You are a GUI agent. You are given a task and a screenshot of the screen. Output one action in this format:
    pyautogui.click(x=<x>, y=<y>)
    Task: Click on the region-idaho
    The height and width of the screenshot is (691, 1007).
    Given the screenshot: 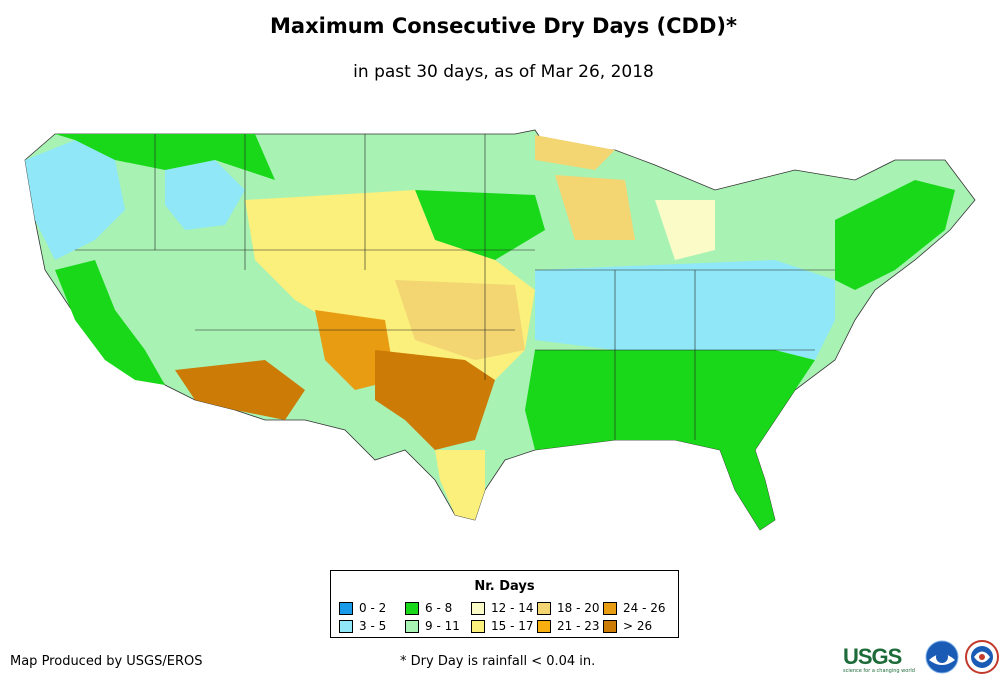 What is the action you would take?
    pyautogui.click(x=205, y=195)
    